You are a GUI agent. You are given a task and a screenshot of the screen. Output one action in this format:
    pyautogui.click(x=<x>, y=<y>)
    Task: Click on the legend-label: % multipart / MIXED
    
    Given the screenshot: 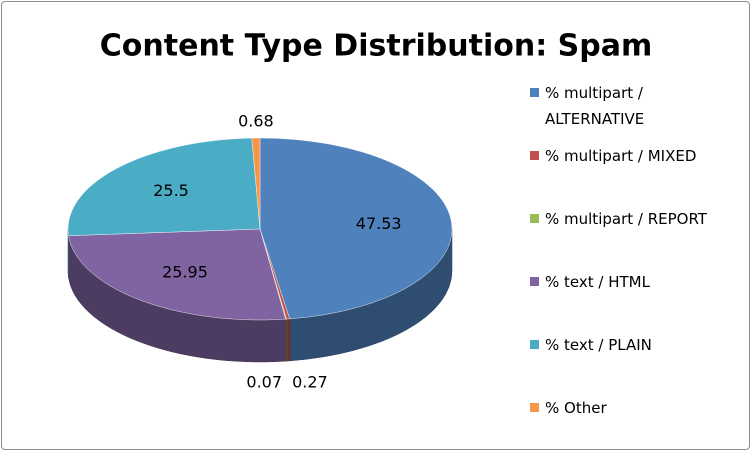 What is the action you would take?
    pyautogui.click(x=621, y=156)
    